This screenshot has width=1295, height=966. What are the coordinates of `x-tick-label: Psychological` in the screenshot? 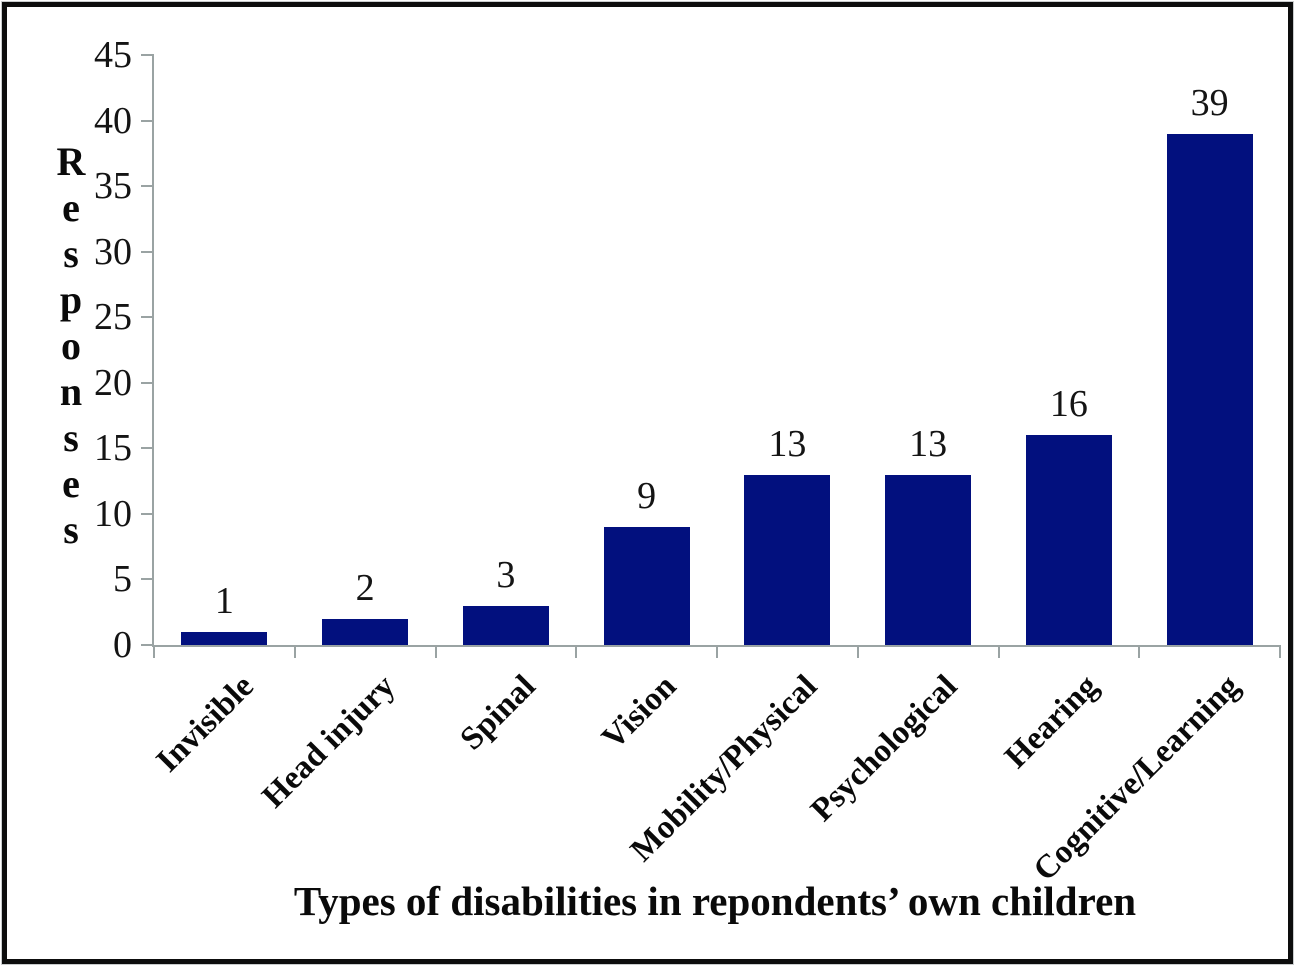 It's located at (884, 748).